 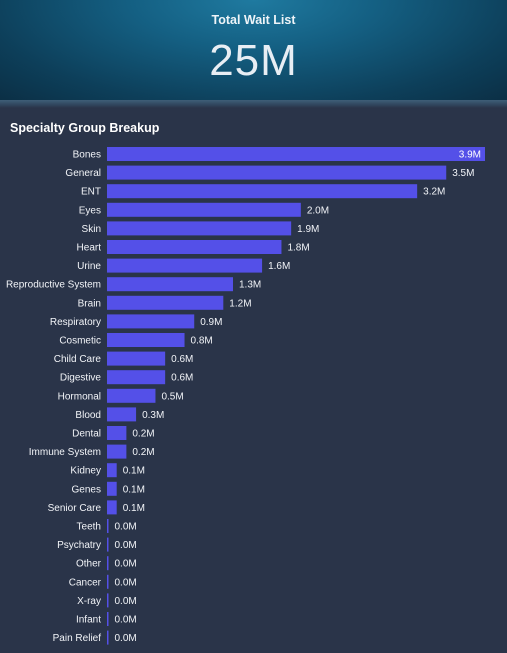 I want to click on category-label: Urine, so click(x=89, y=266).